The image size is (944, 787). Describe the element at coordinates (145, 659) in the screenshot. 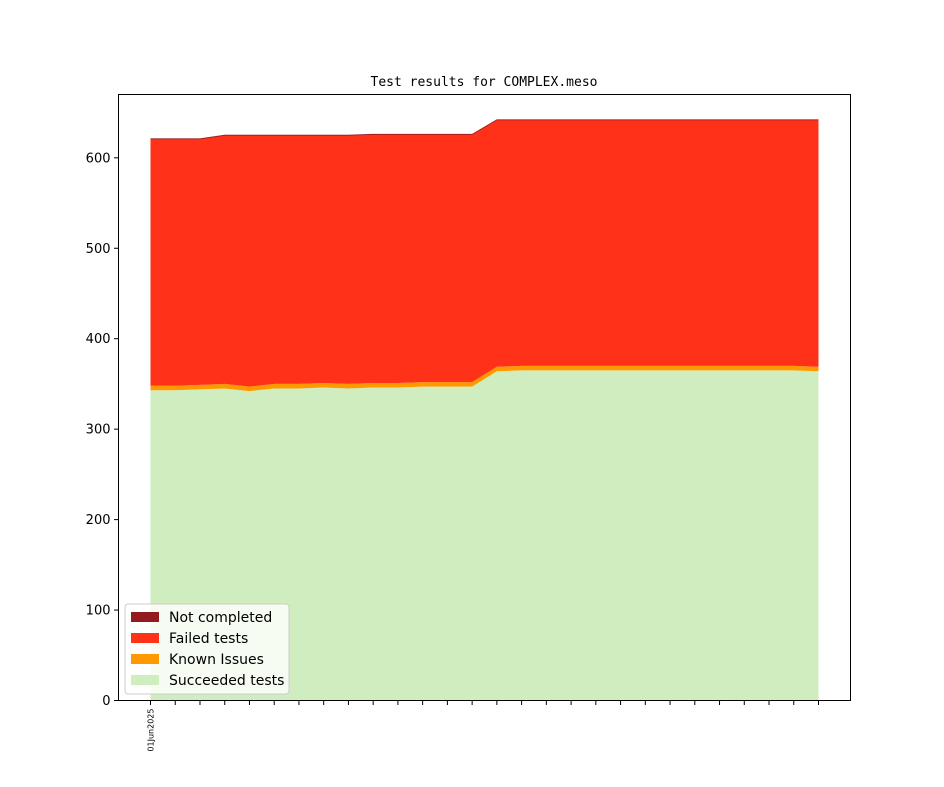

I see `legend-swatch-known-issues` at that location.